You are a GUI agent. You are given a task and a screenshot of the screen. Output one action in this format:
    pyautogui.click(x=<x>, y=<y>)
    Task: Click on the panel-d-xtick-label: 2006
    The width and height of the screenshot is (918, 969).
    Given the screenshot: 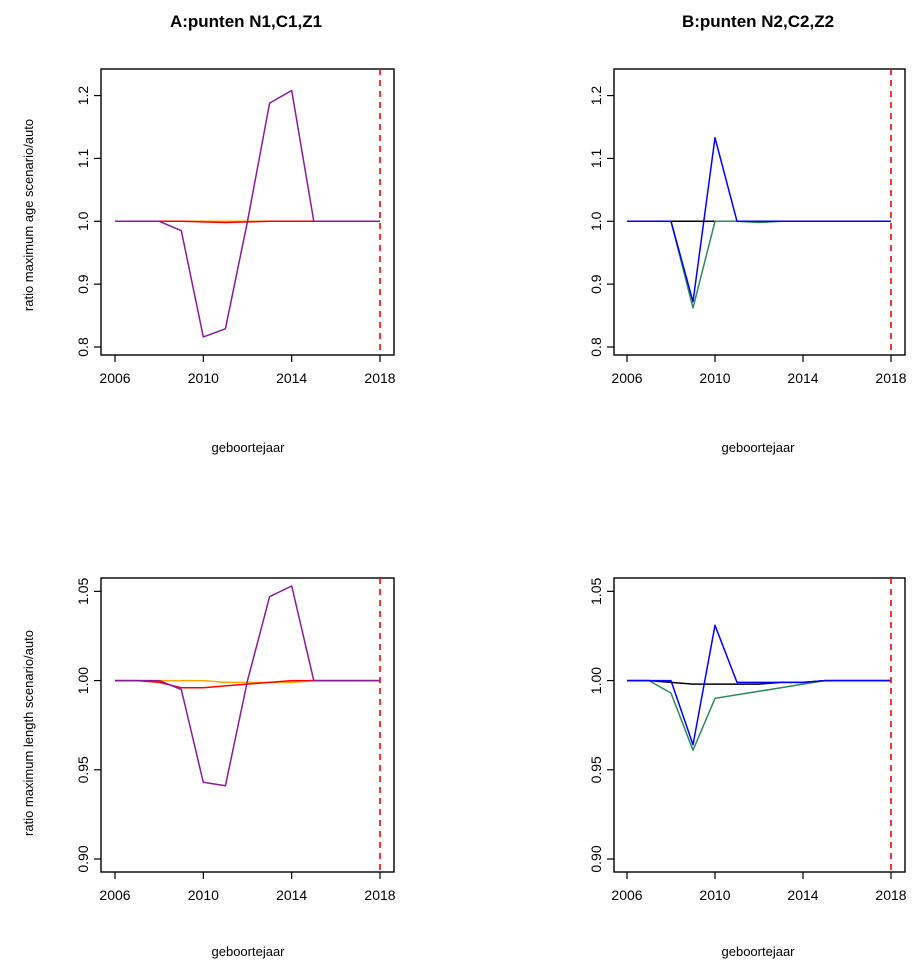 What is the action you would take?
    pyautogui.click(x=626, y=895)
    